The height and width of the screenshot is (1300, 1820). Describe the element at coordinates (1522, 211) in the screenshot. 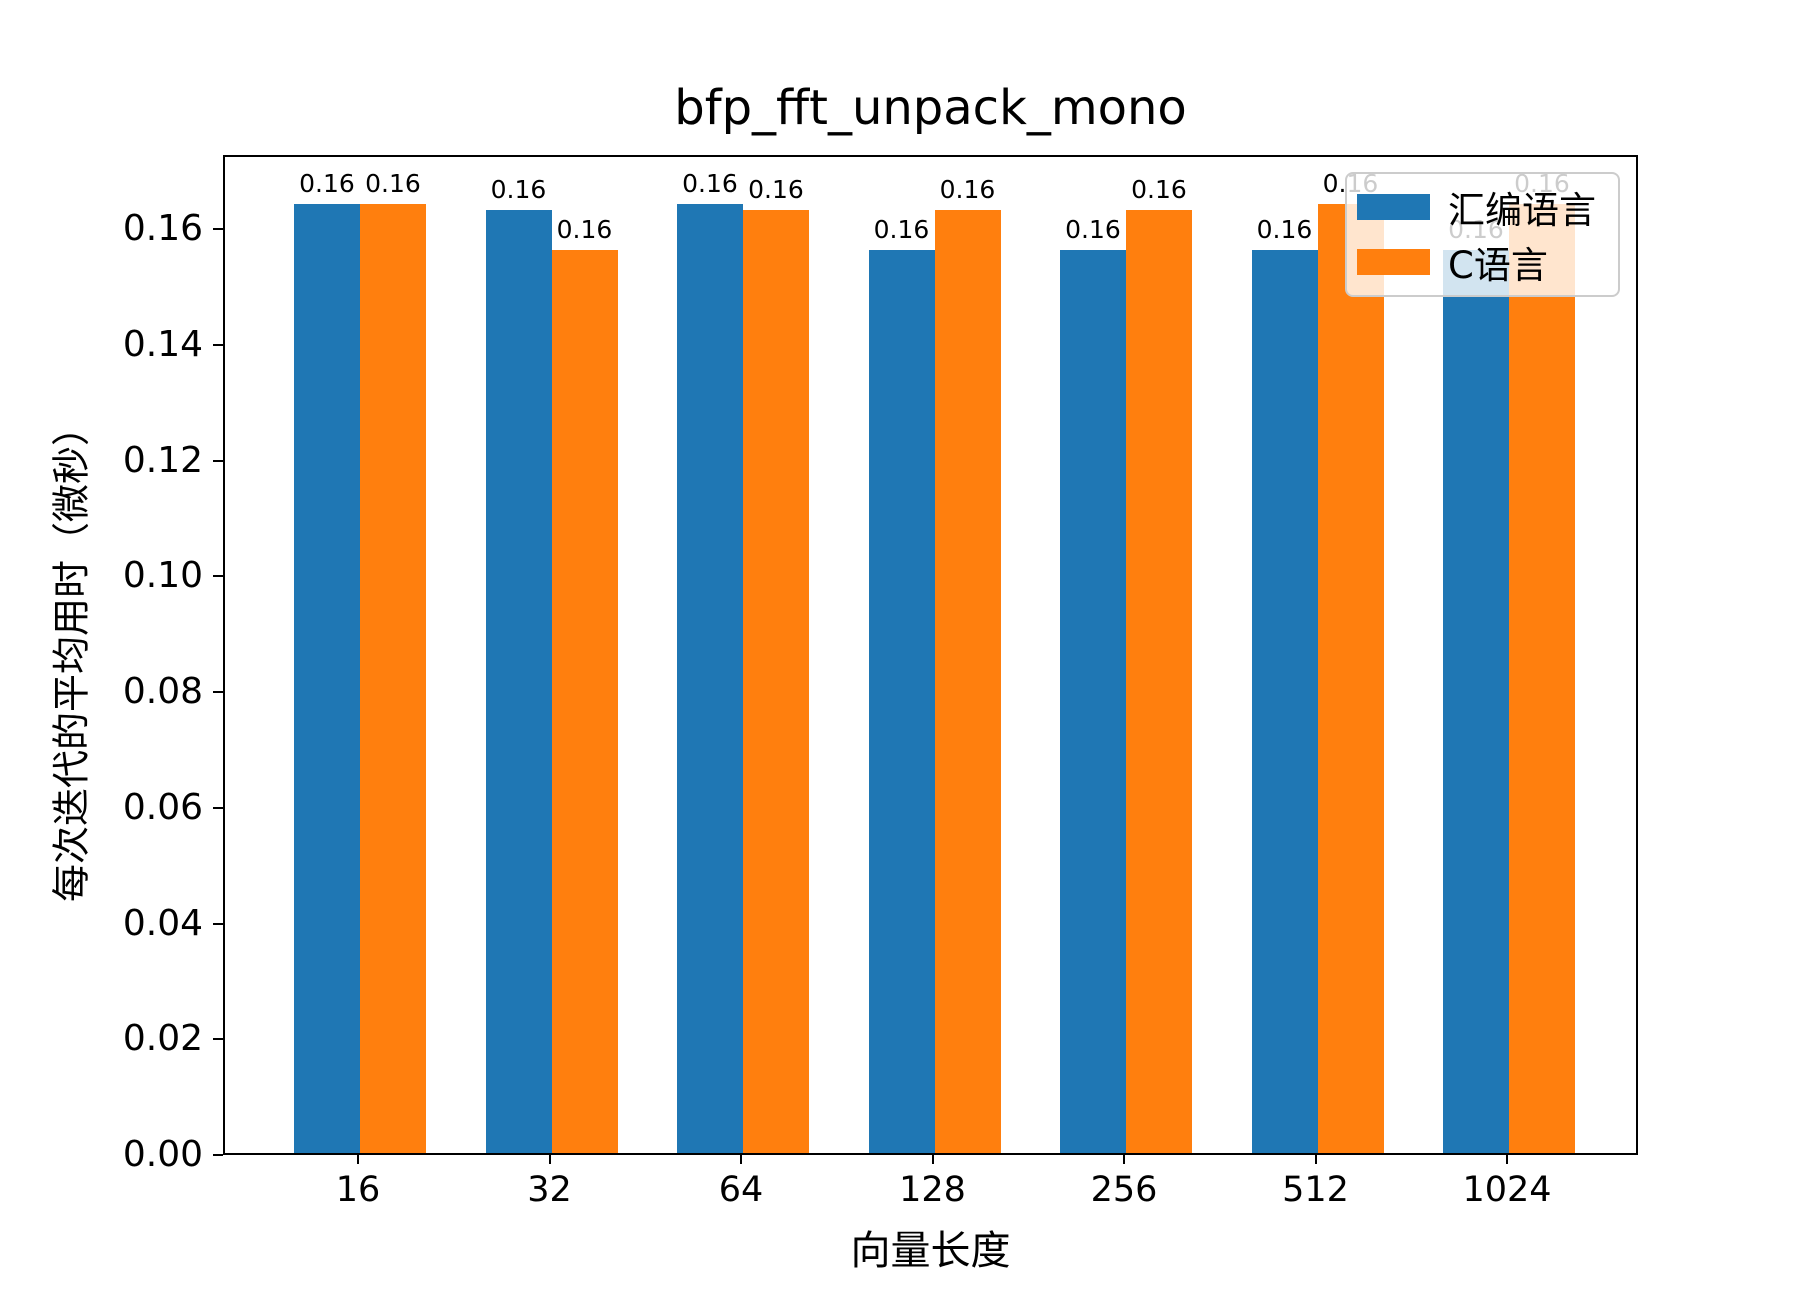

I see `legend-entry-label: 汇编语言` at that location.